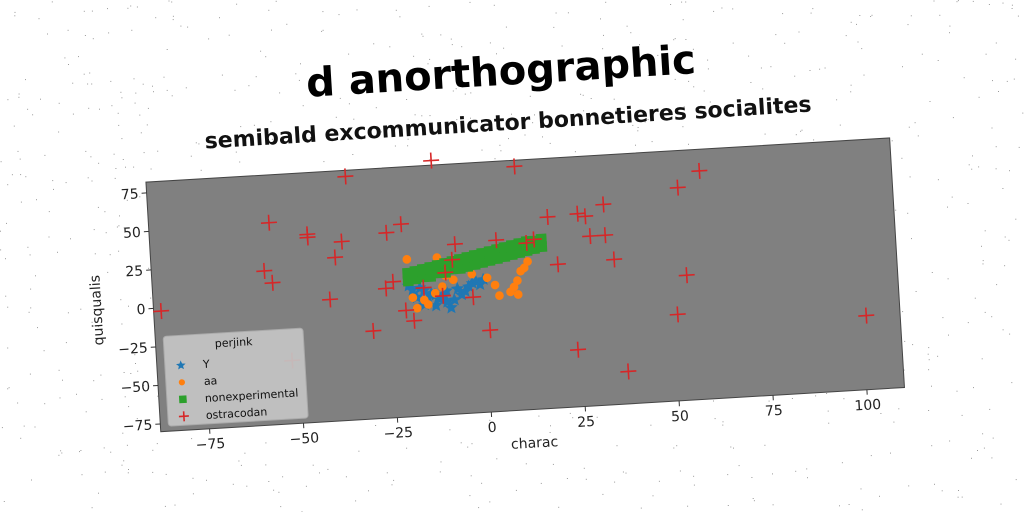 This screenshot has width=1024, height=512. I want to click on y-axis-label: quisqualis, so click(97, 310).